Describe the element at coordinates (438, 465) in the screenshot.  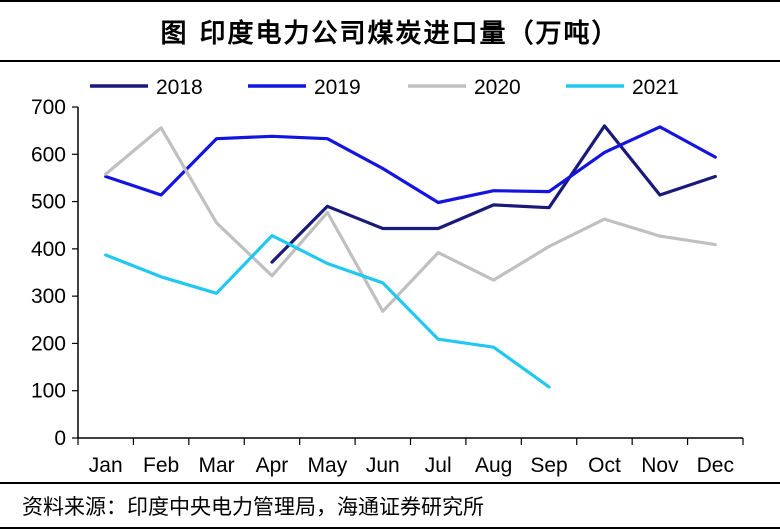
I see `x-tick-label: Jul` at that location.